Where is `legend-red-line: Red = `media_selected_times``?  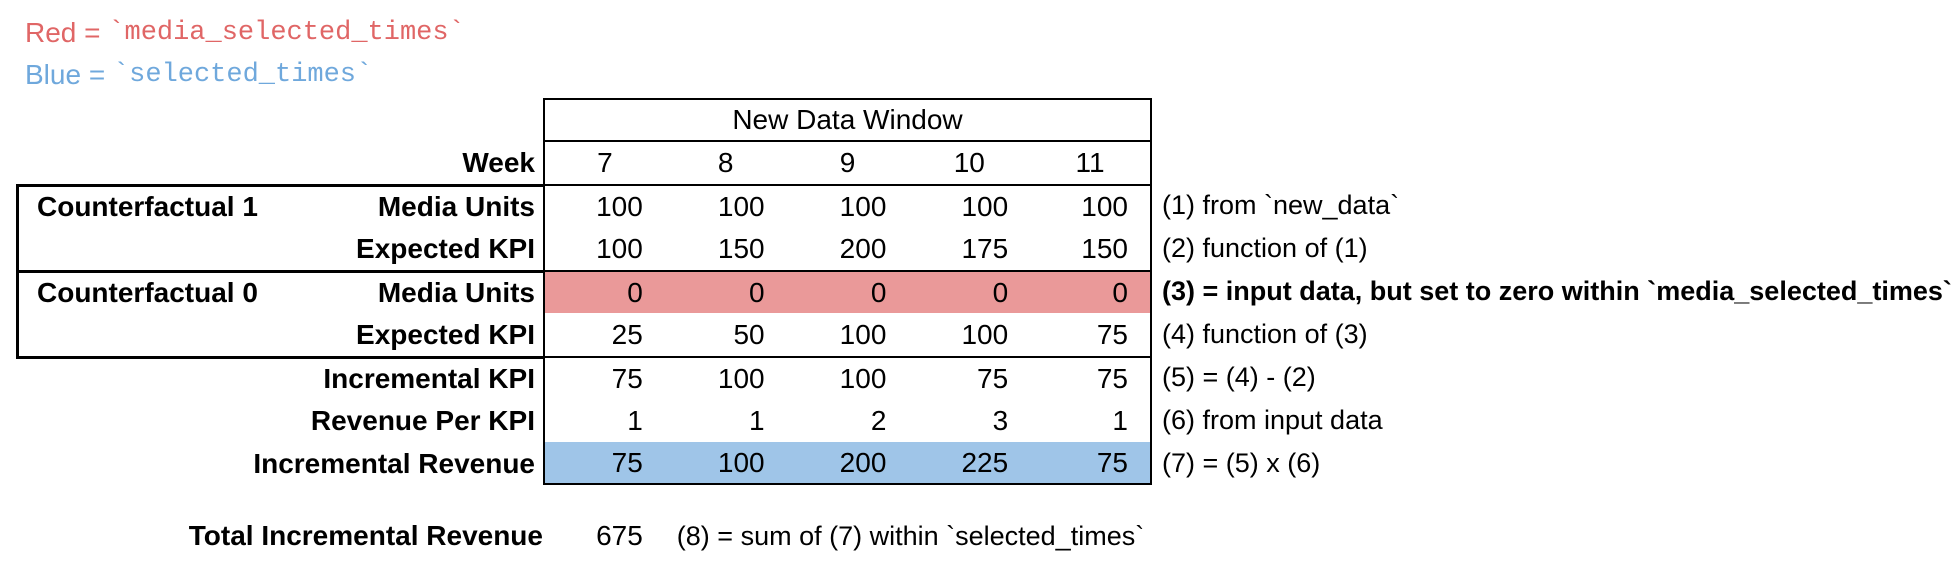 legend-red-line: Red = `media_selected_times` is located at coordinates (245, 33).